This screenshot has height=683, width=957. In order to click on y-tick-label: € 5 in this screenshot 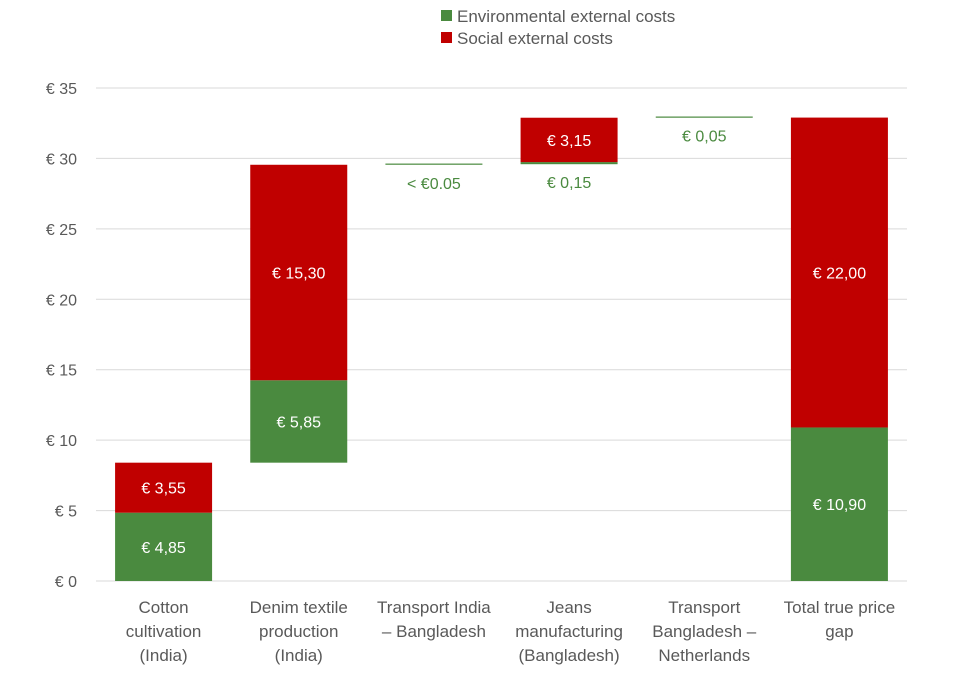, I will do `click(66, 512)`.